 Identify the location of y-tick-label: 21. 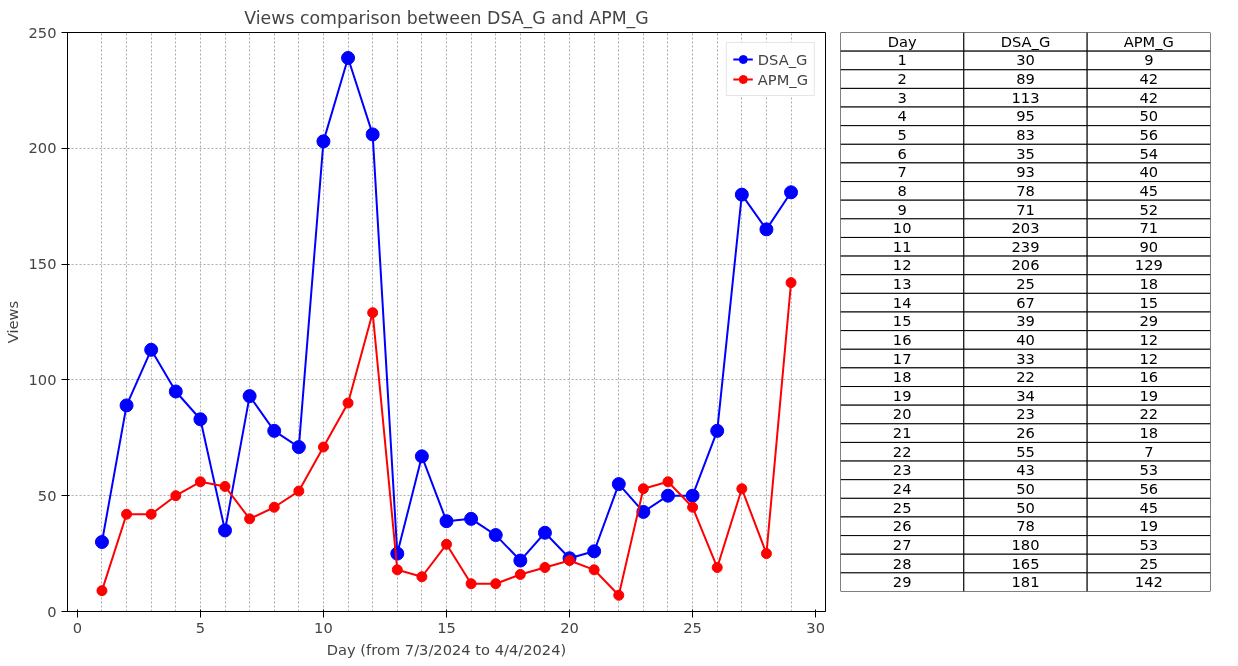
(902, 433).